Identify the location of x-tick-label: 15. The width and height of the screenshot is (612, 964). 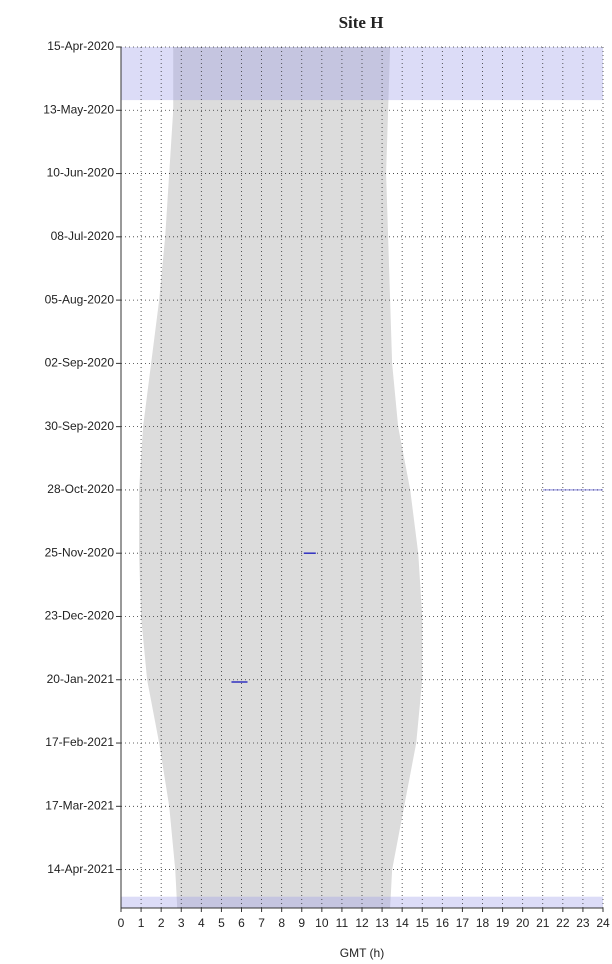
(423, 923).